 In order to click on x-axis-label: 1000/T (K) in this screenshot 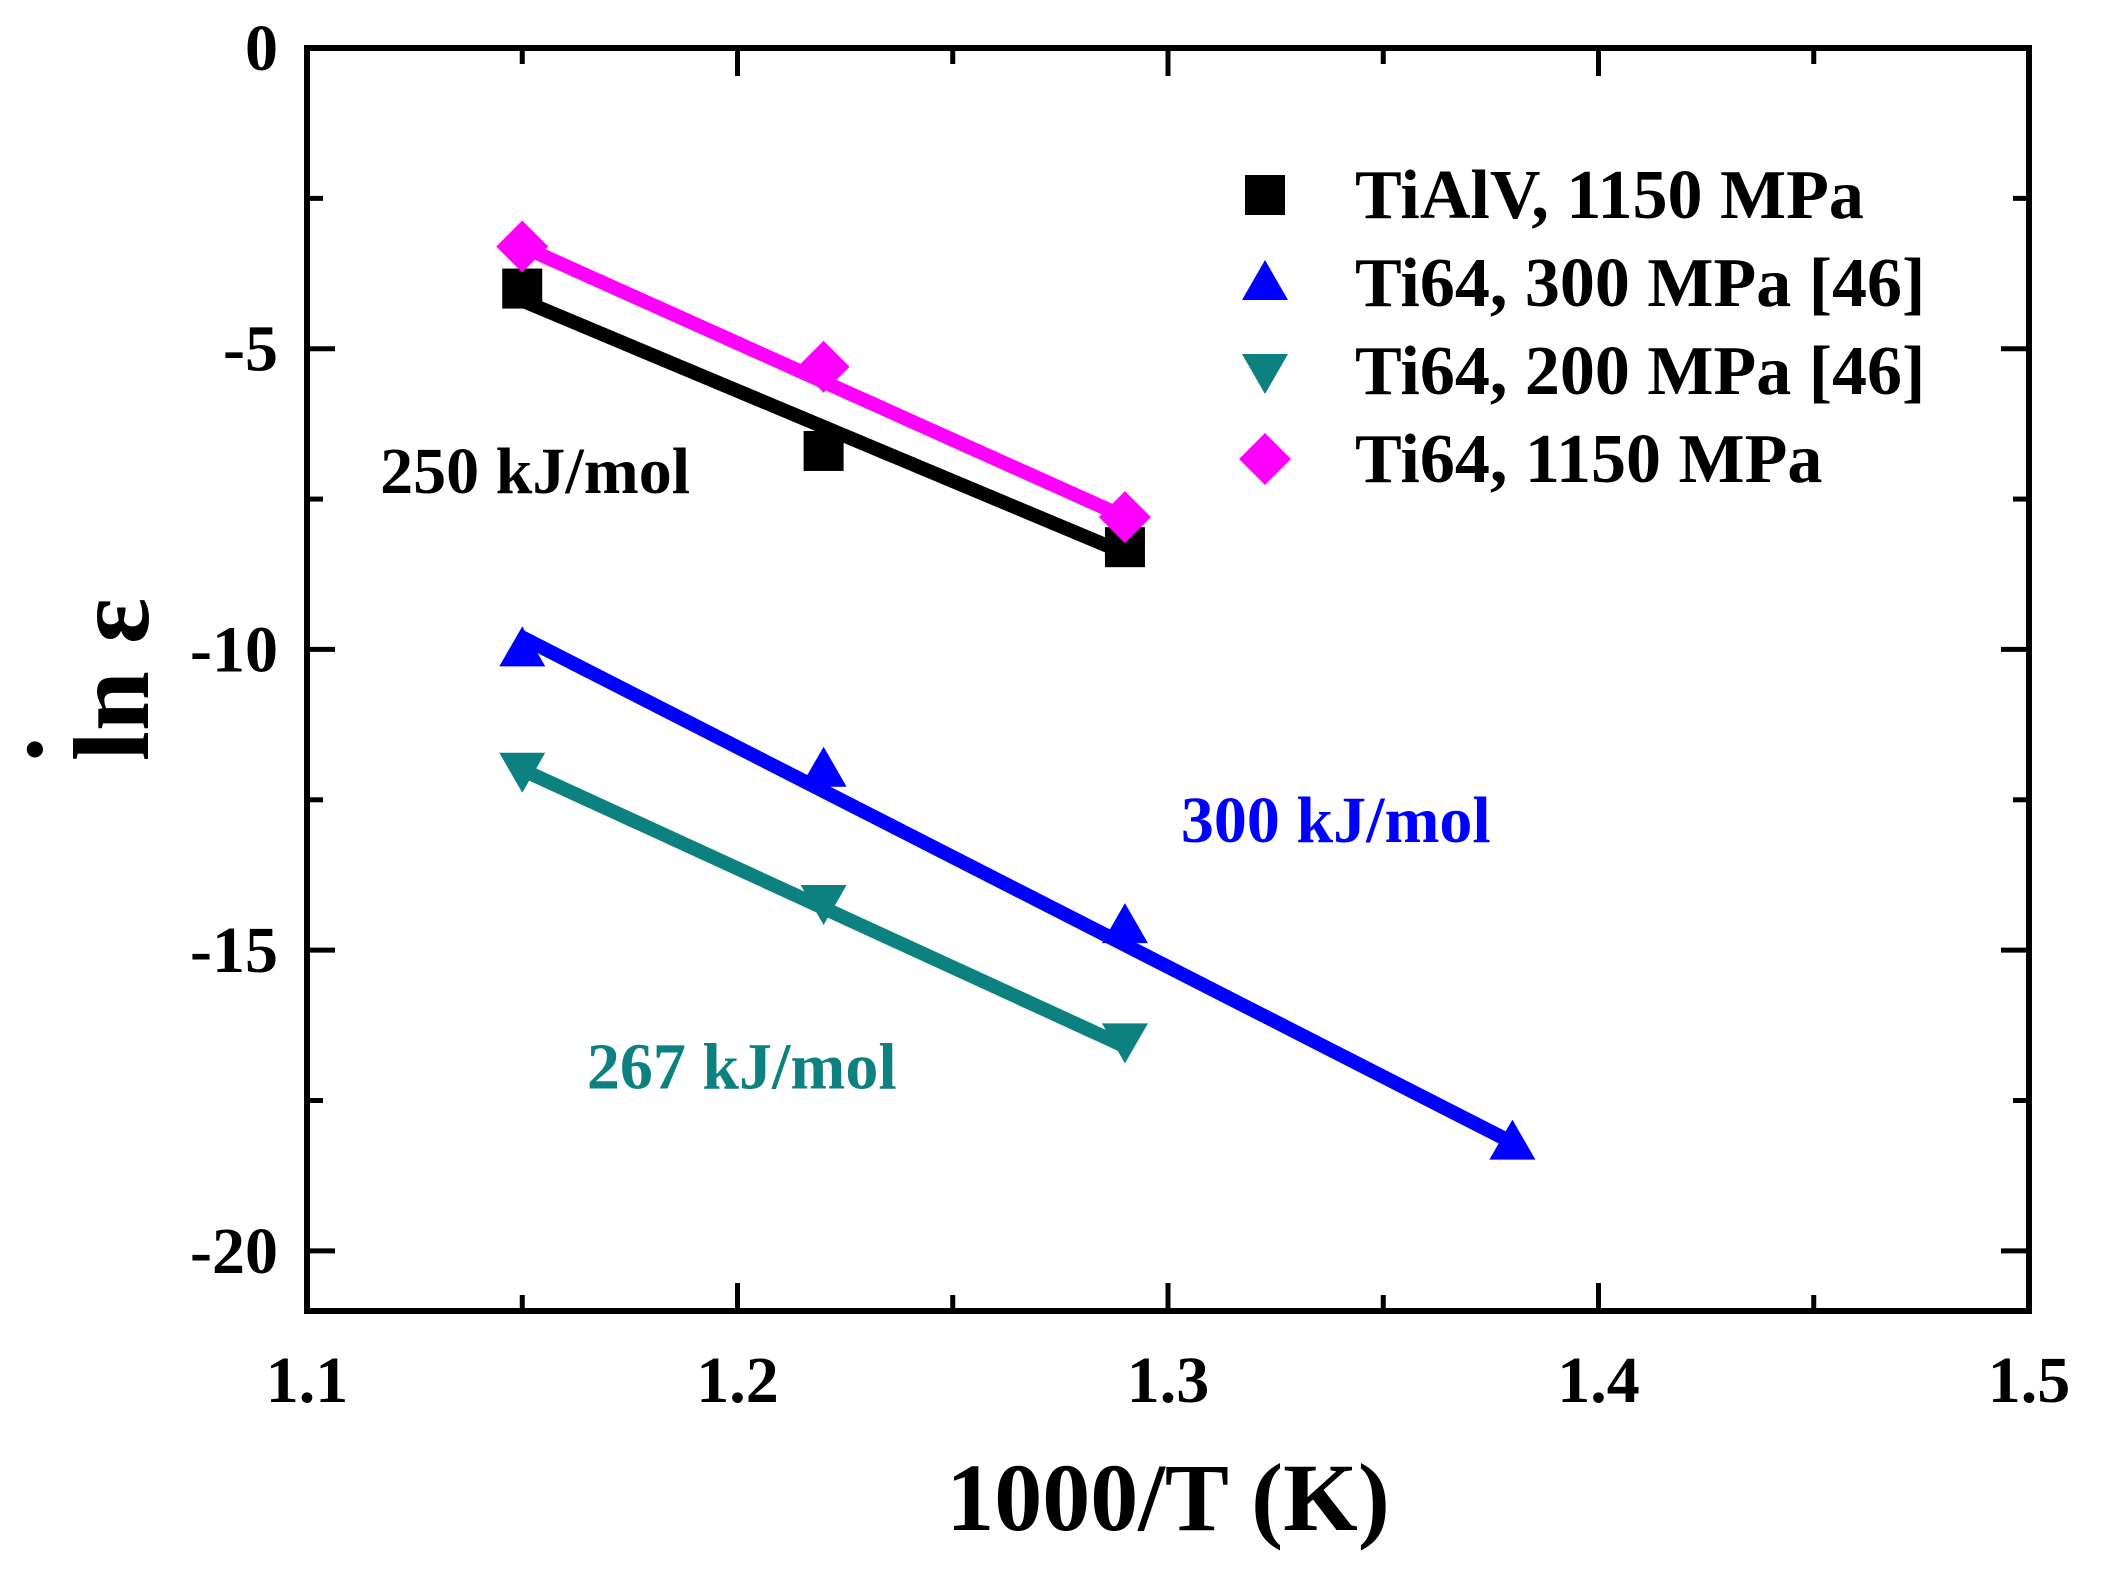, I will do `click(1168, 1497)`.